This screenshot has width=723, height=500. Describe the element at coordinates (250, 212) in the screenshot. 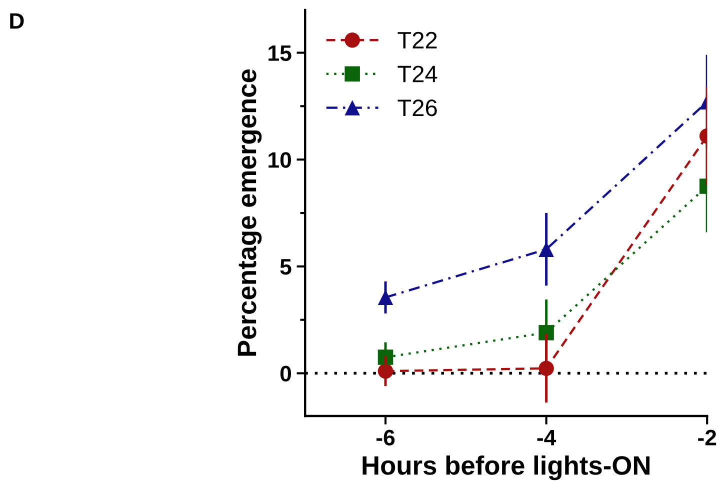

I see `y-axis-title: Percentage emergence` at that location.